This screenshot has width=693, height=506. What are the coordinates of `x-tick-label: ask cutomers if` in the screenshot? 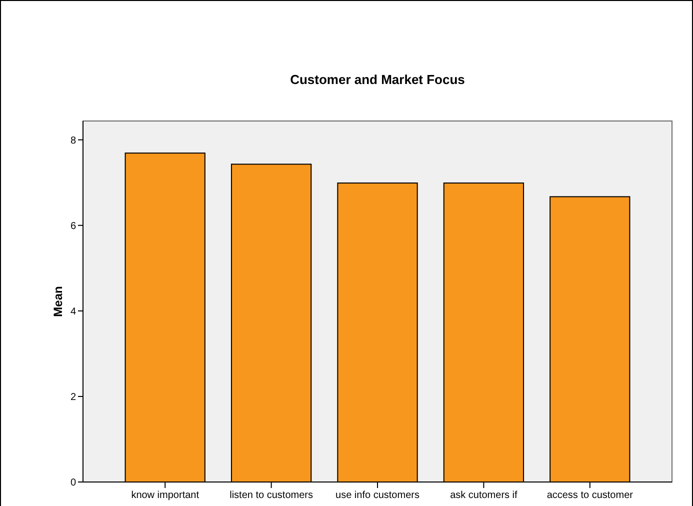 It's located at (484, 495).